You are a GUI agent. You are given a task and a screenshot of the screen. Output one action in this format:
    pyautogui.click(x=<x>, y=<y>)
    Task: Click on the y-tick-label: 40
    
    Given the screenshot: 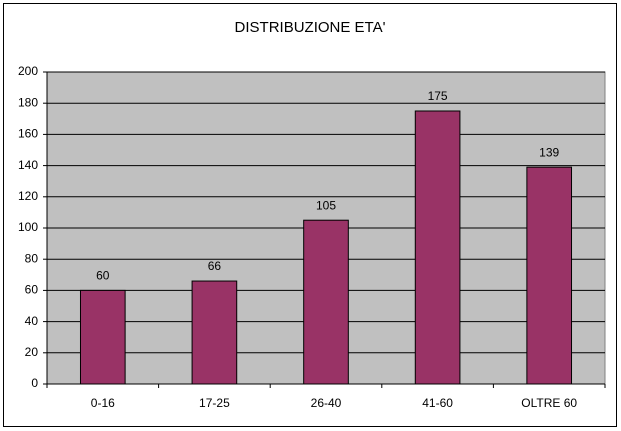 What is the action you would take?
    pyautogui.click(x=32, y=321)
    